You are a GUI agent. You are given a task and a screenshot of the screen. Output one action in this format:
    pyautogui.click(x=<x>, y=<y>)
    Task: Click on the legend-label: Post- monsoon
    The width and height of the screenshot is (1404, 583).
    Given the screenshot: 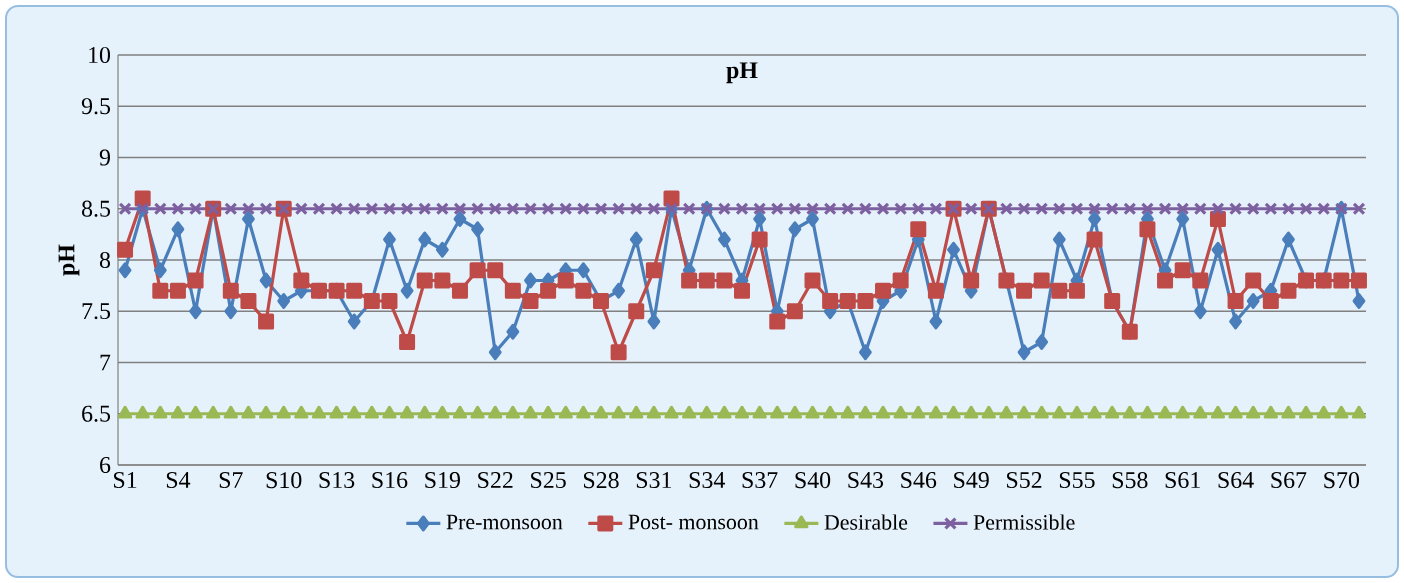 What is the action you would take?
    pyautogui.click(x=693, y=522)
    